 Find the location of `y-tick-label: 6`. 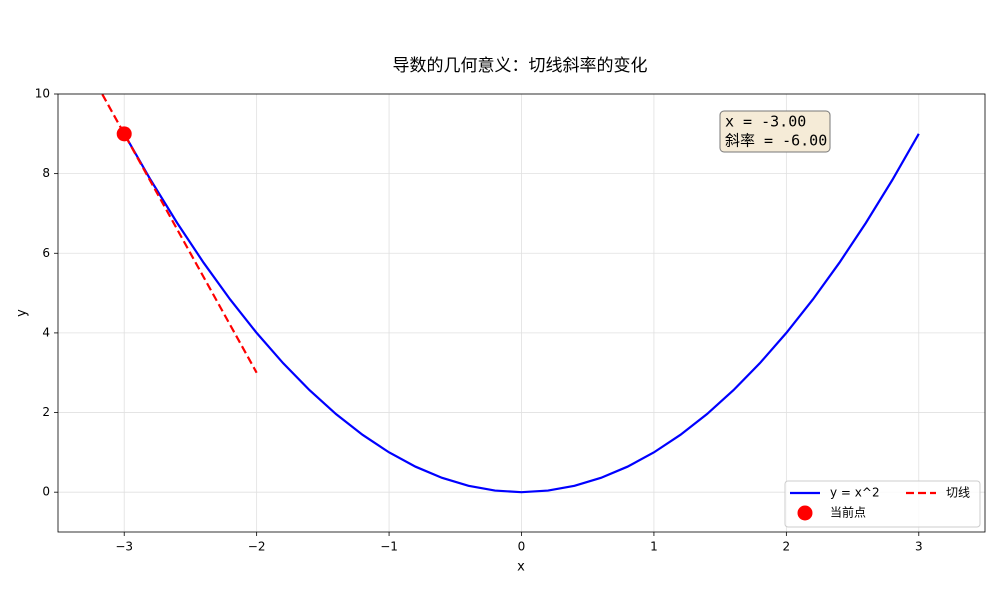

y-tick-label: 6 is located at coordinates (46, 253).